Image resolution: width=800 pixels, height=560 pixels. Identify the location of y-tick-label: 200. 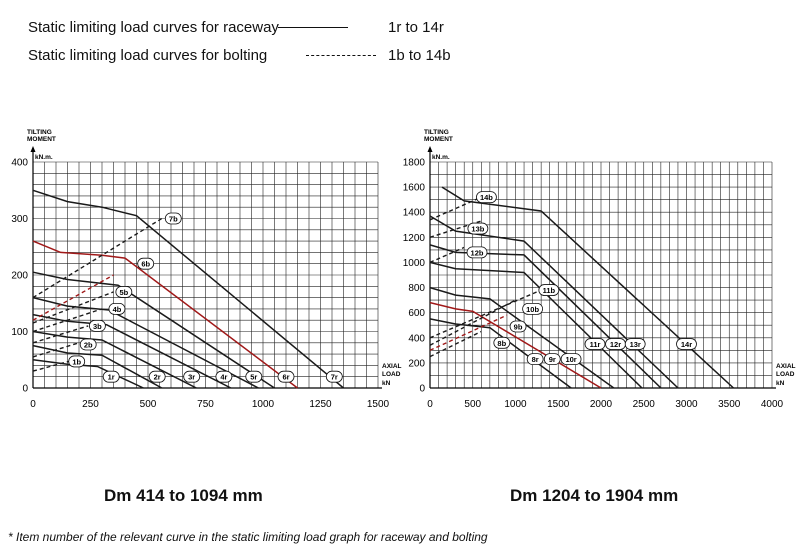
(416, 363).